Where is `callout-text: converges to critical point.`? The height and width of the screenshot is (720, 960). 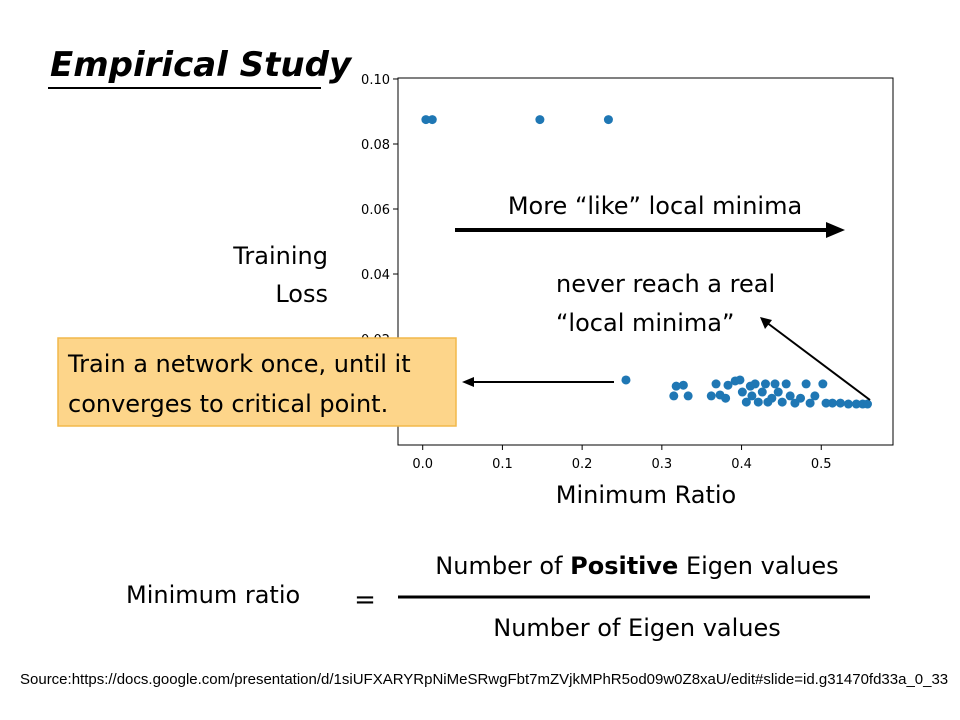 callout-text: converges to critical point. is located at coordinates (228, 404).